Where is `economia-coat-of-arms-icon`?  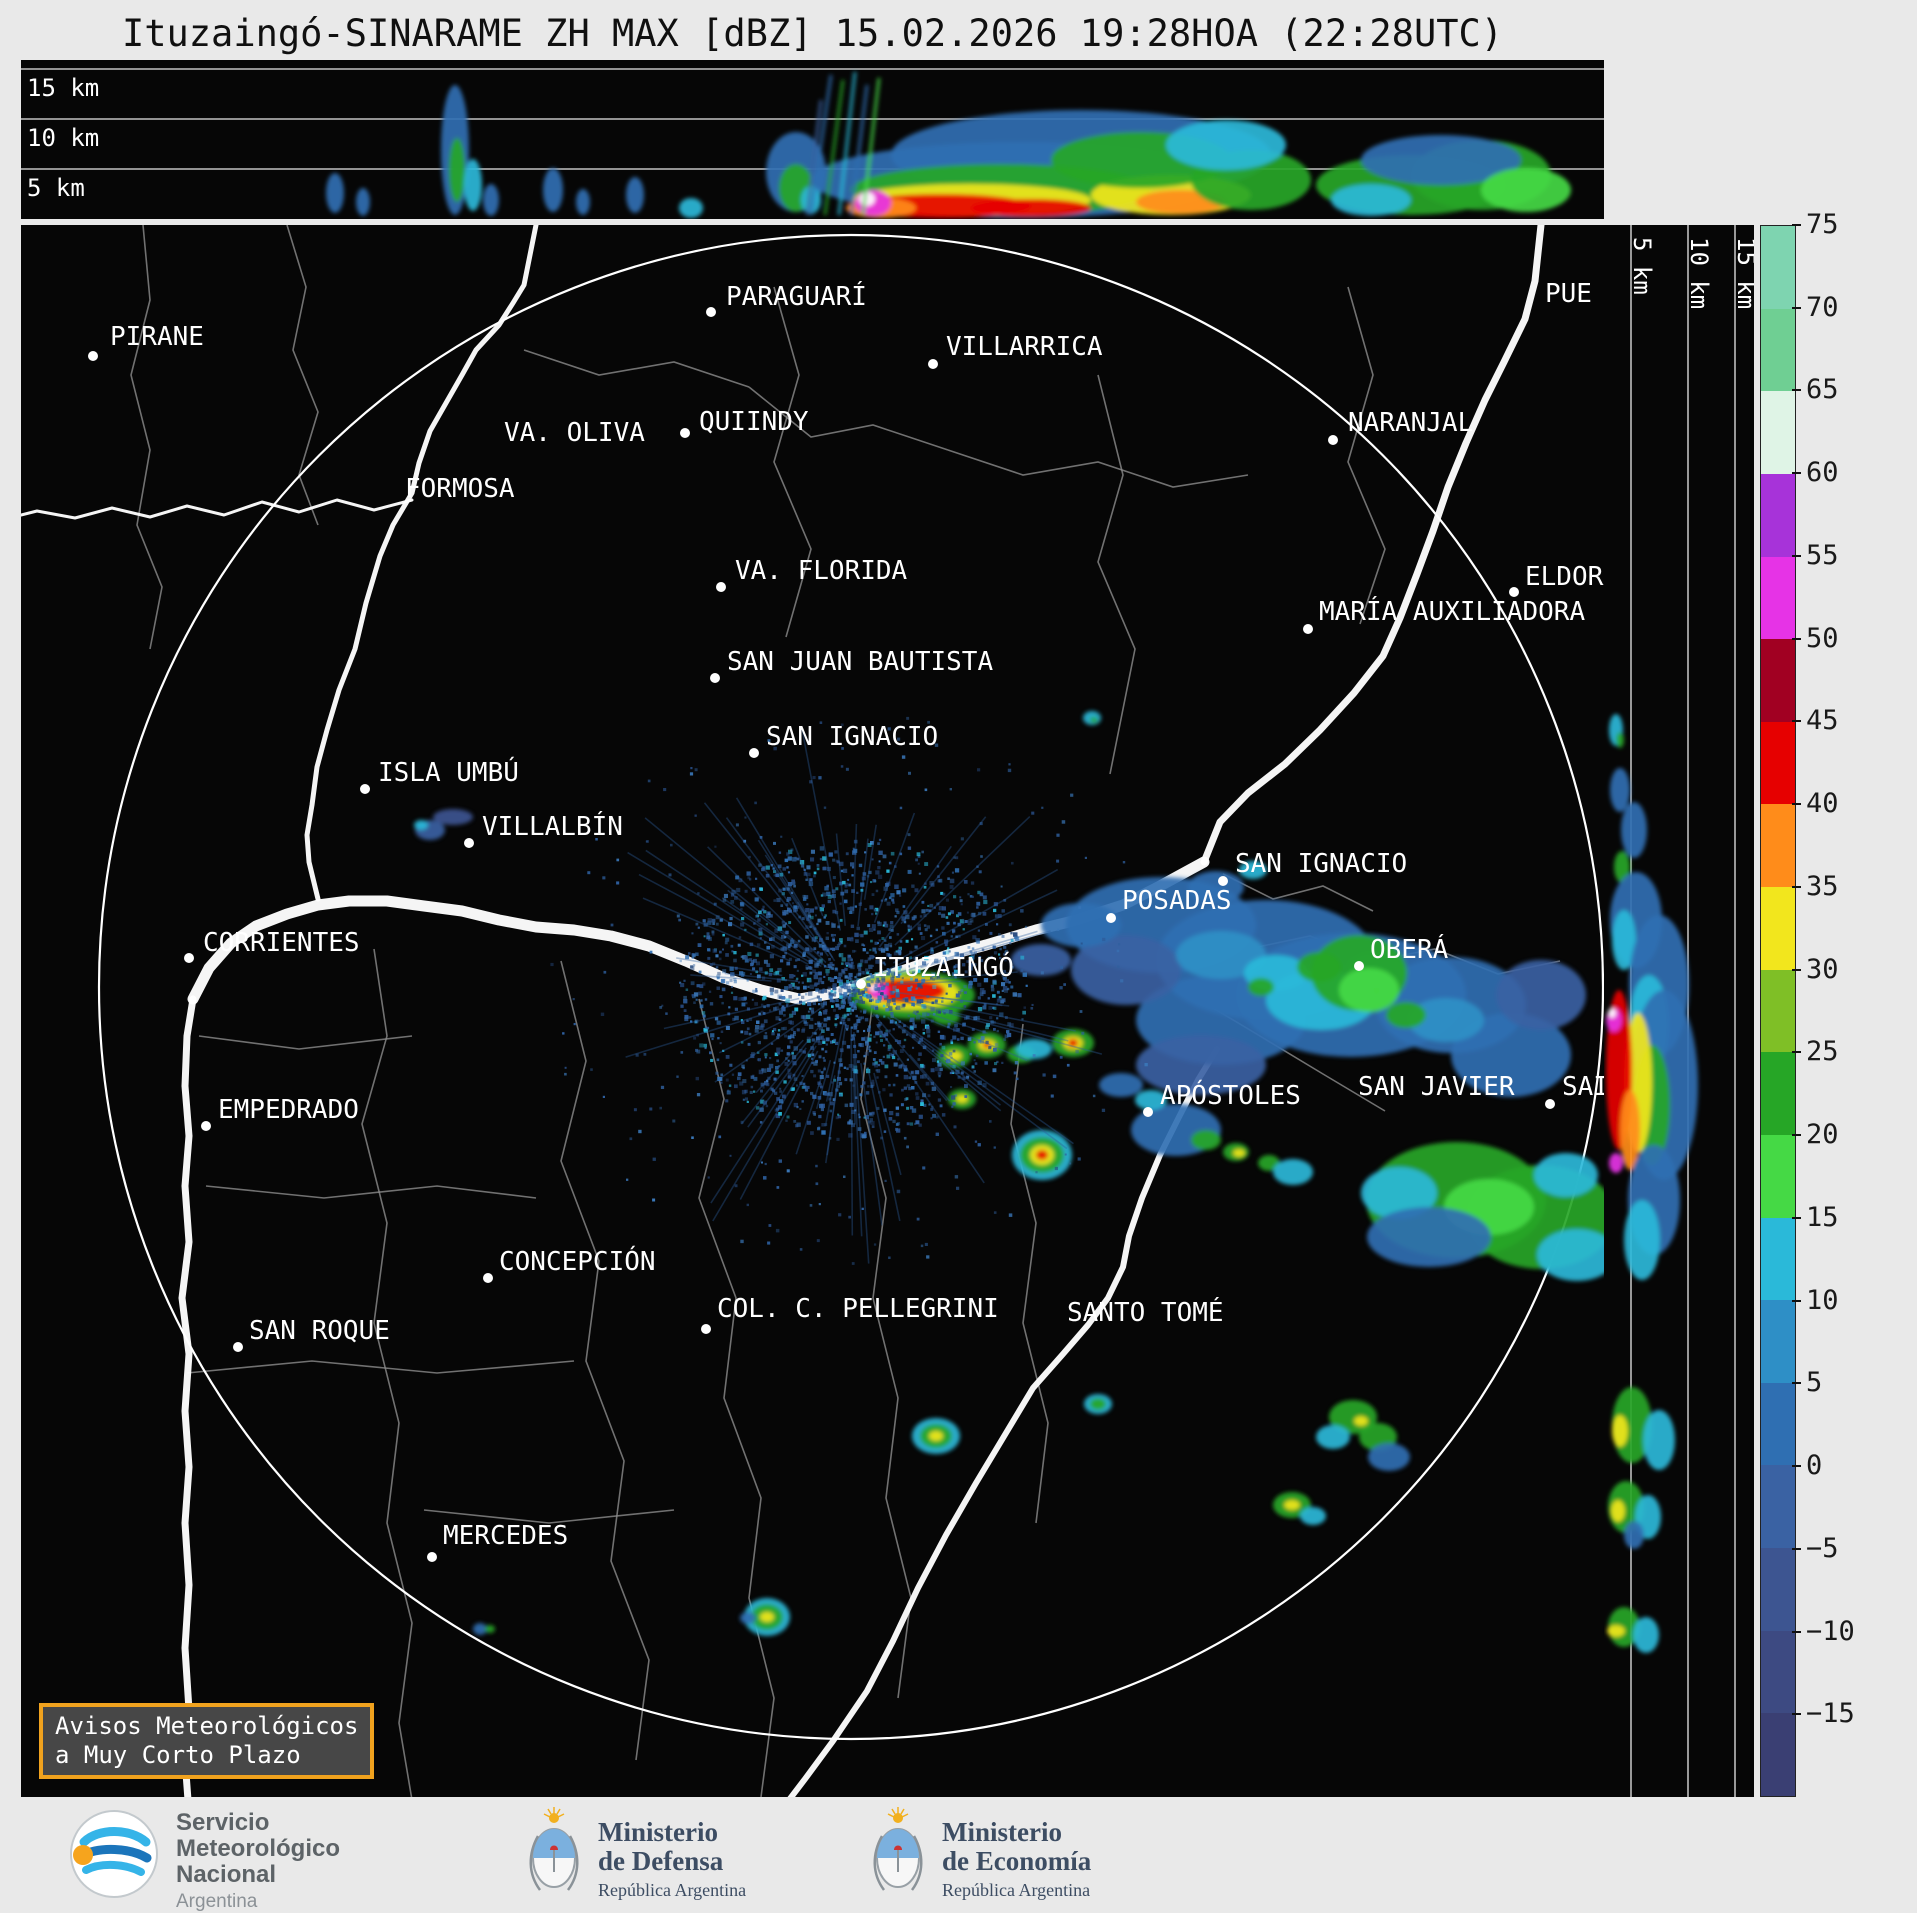 economia-coat-of-arms-icon is located at coordinates (898, 1852).